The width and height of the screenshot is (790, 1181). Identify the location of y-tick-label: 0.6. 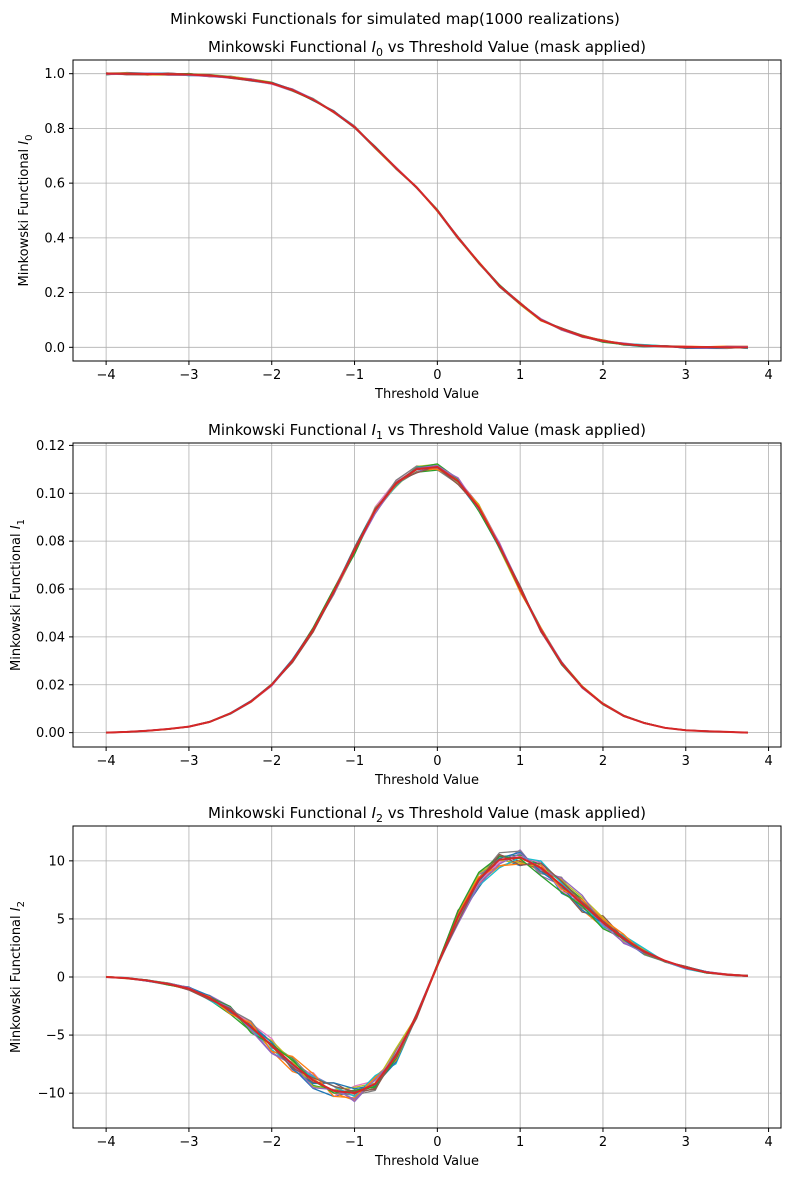
(54, 184).